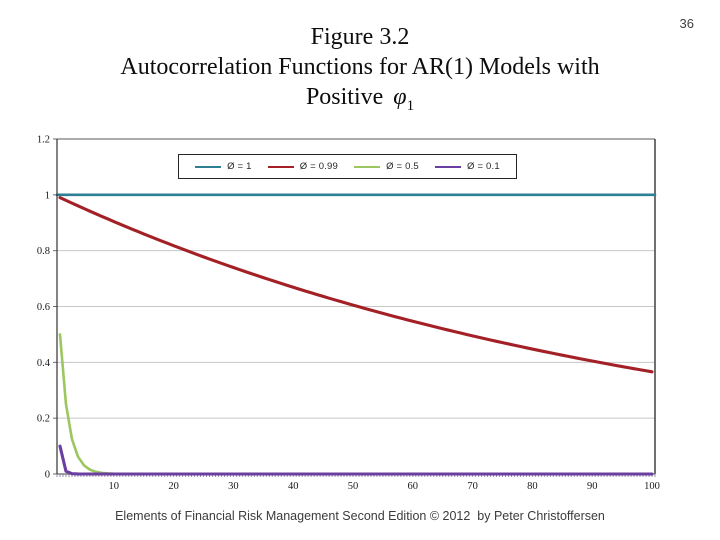 This screenshot has width=720, height=540. What do you see at coordinates (43, 251) in the screenshot?
I see `y-tick-label-0.8: 0.8` at bounding box center [43, 251].